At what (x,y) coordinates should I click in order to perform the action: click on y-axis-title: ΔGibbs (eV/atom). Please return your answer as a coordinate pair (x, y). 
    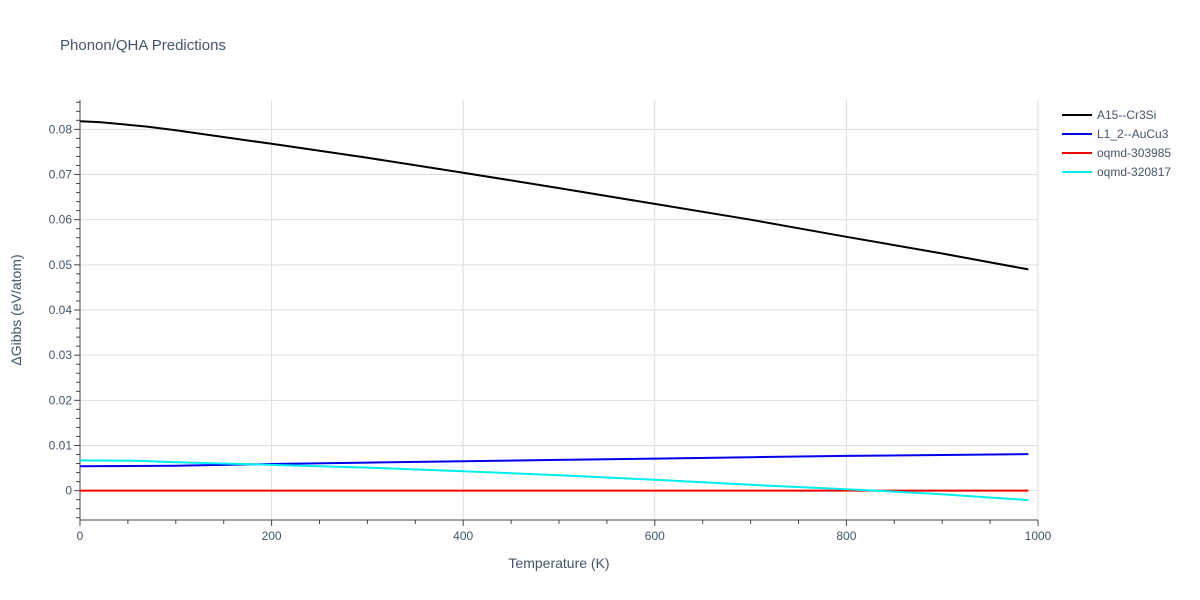
    Looking at the image, I should click on (16, 309).